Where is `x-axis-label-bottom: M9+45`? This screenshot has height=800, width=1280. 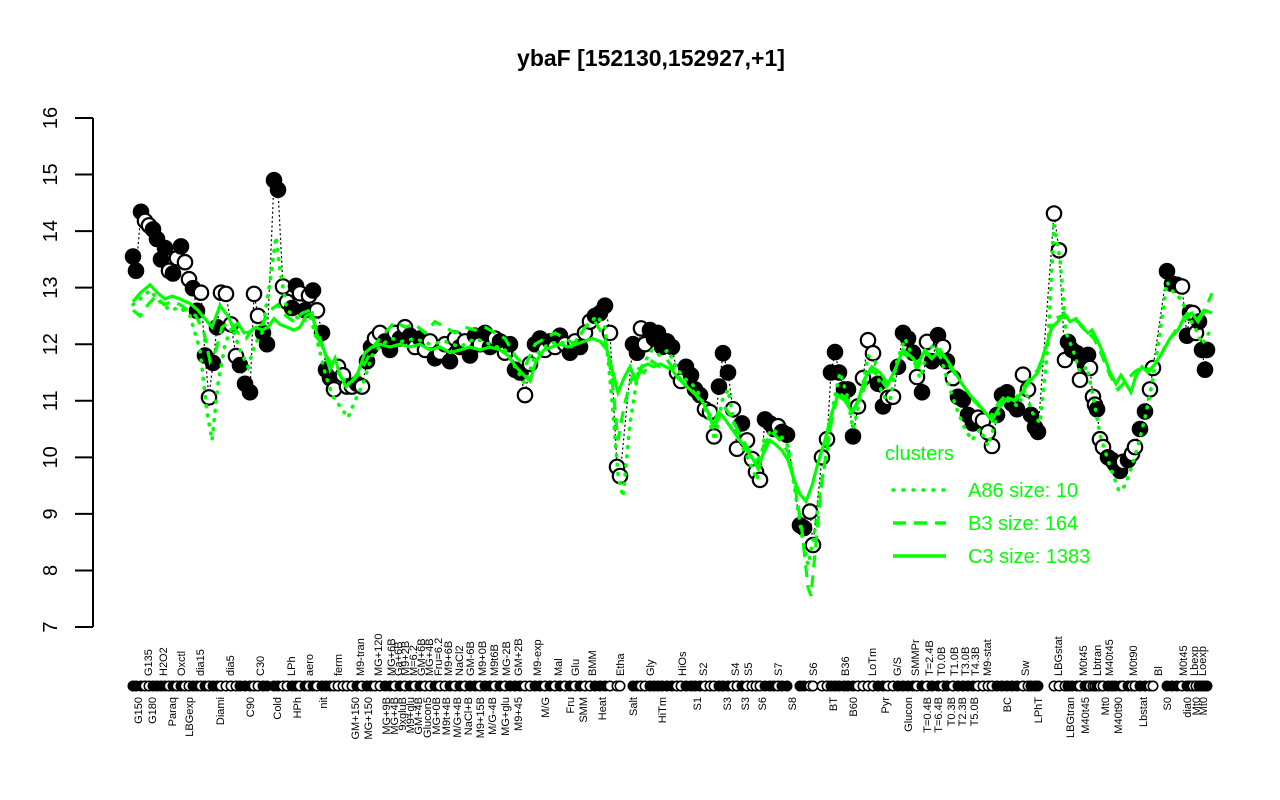
x-axis-label-bottom: M9+45 is located at coordinates (519, 714).